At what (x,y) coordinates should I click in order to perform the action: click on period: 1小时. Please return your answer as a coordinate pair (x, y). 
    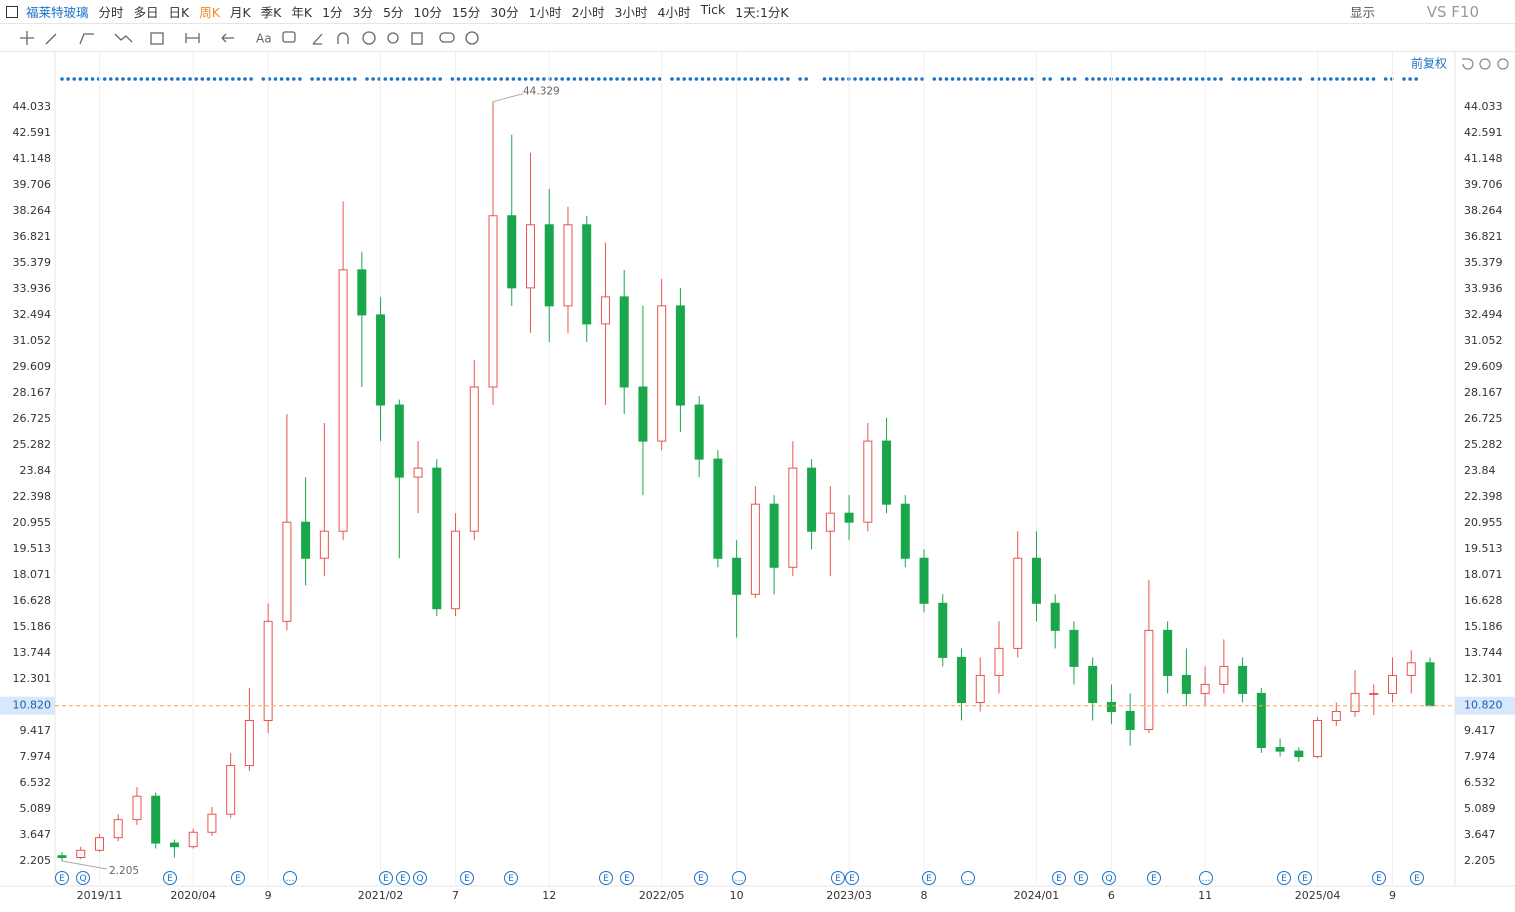
    Looking at the image, I should click on (545, 12).